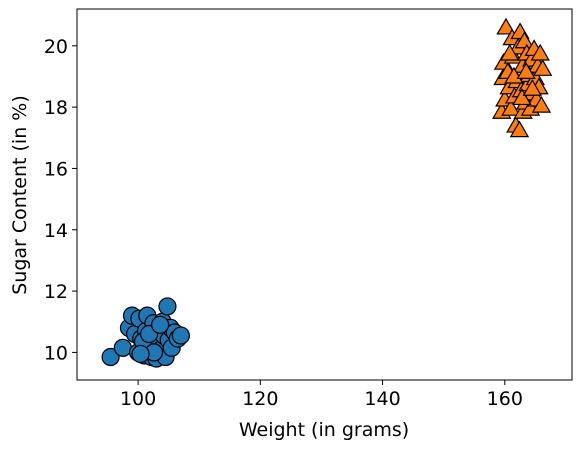  Describe the element at coordinates (321, 395) in the screenshot. I see `x-axis: 100 120 140 160` at that location.